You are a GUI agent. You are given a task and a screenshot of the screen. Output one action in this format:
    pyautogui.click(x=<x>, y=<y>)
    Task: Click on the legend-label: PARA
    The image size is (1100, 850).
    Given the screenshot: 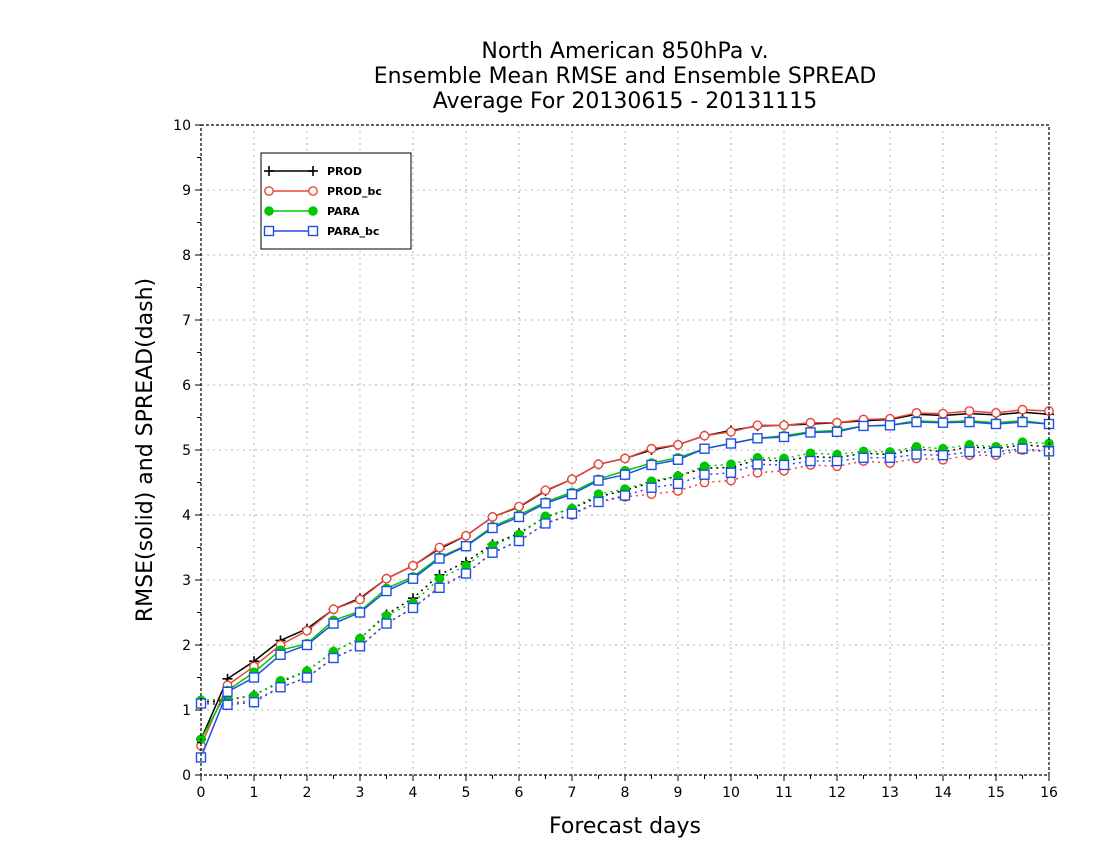 What is the action you would take?
    pyautogui.click(x=343, y=211)
    